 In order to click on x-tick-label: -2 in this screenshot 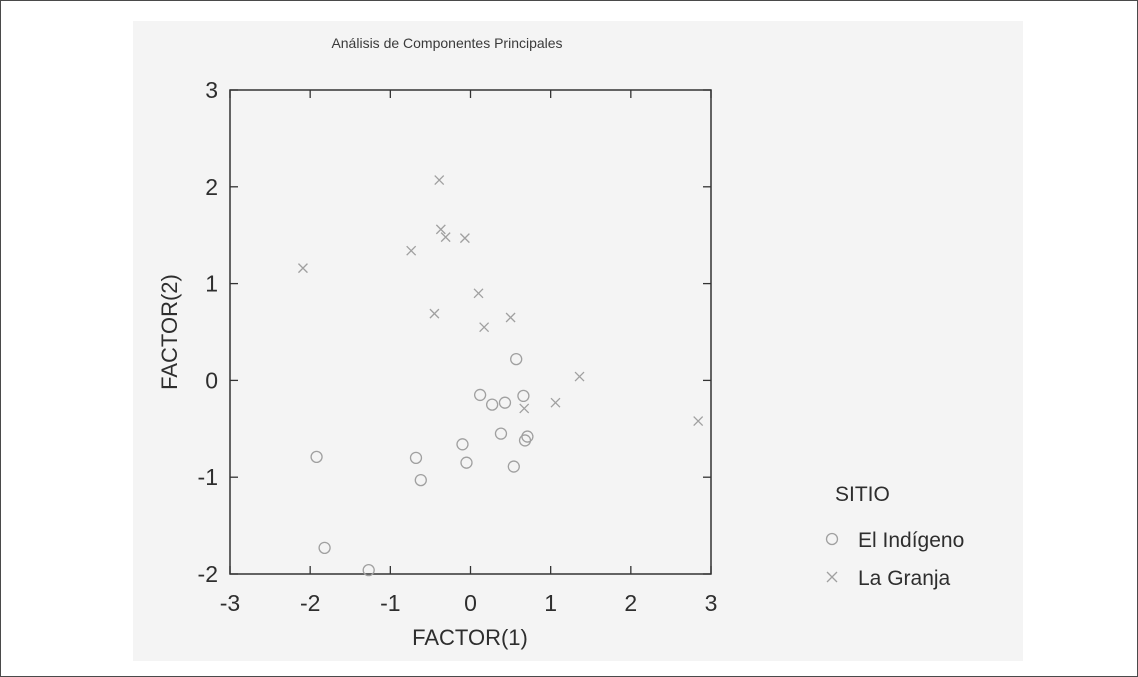, I will do `click(310, 603)`.